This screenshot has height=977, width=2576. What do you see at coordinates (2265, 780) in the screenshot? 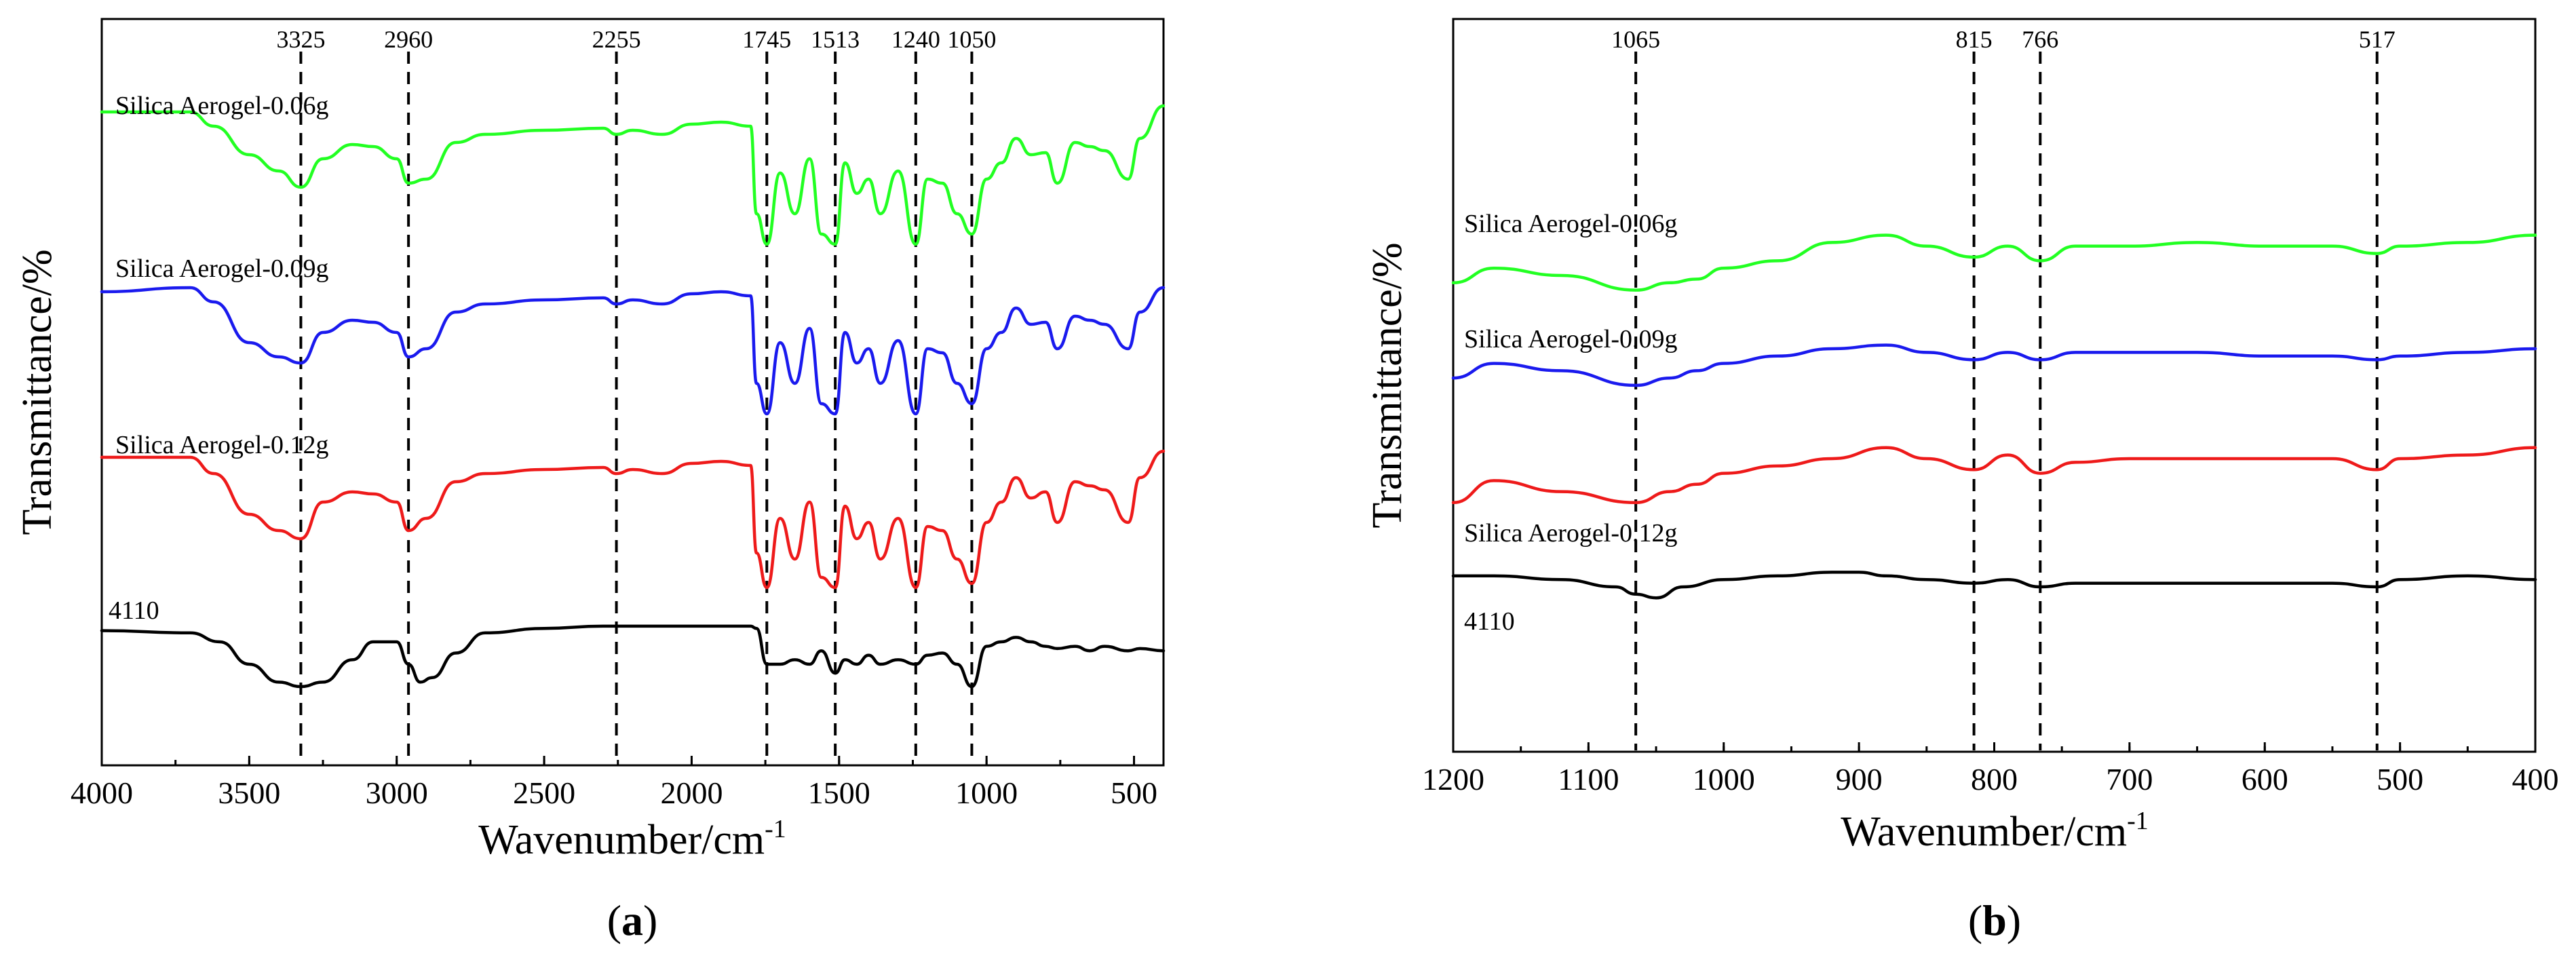
I see `x-tick-label: 600` at bounding box center [2265, 780].